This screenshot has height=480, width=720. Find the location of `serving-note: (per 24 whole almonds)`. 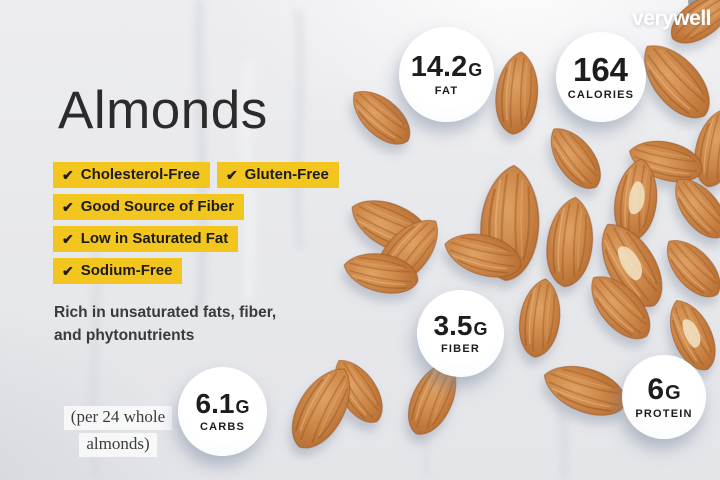

serving-note: (per 24 whole almonds) is located at coordinates (118, 431).